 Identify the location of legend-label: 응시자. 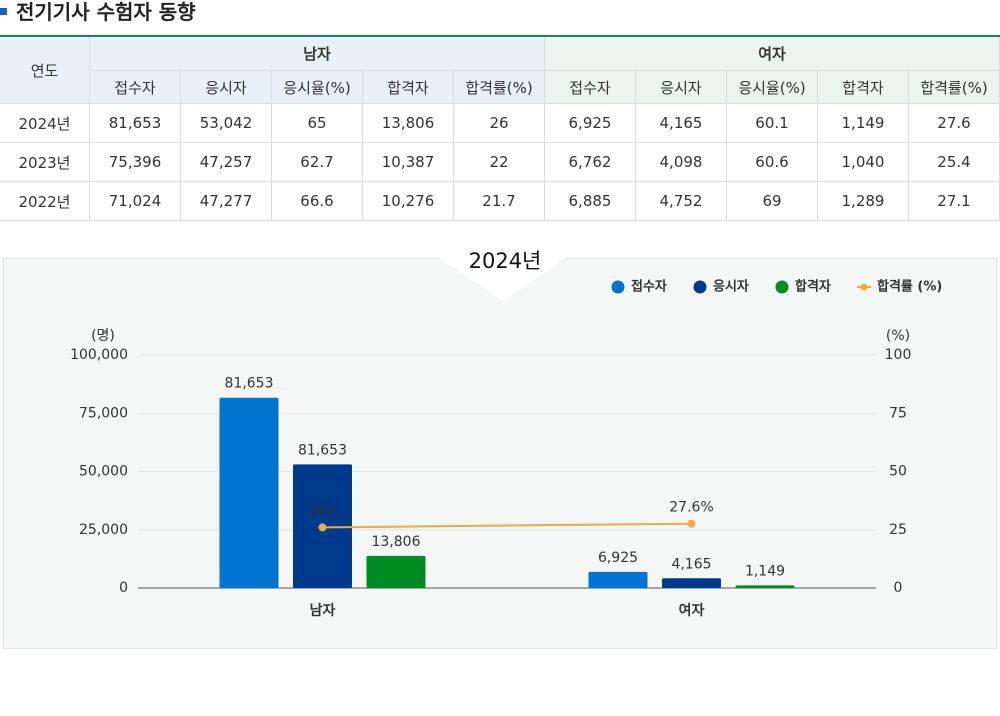
(731, 287).